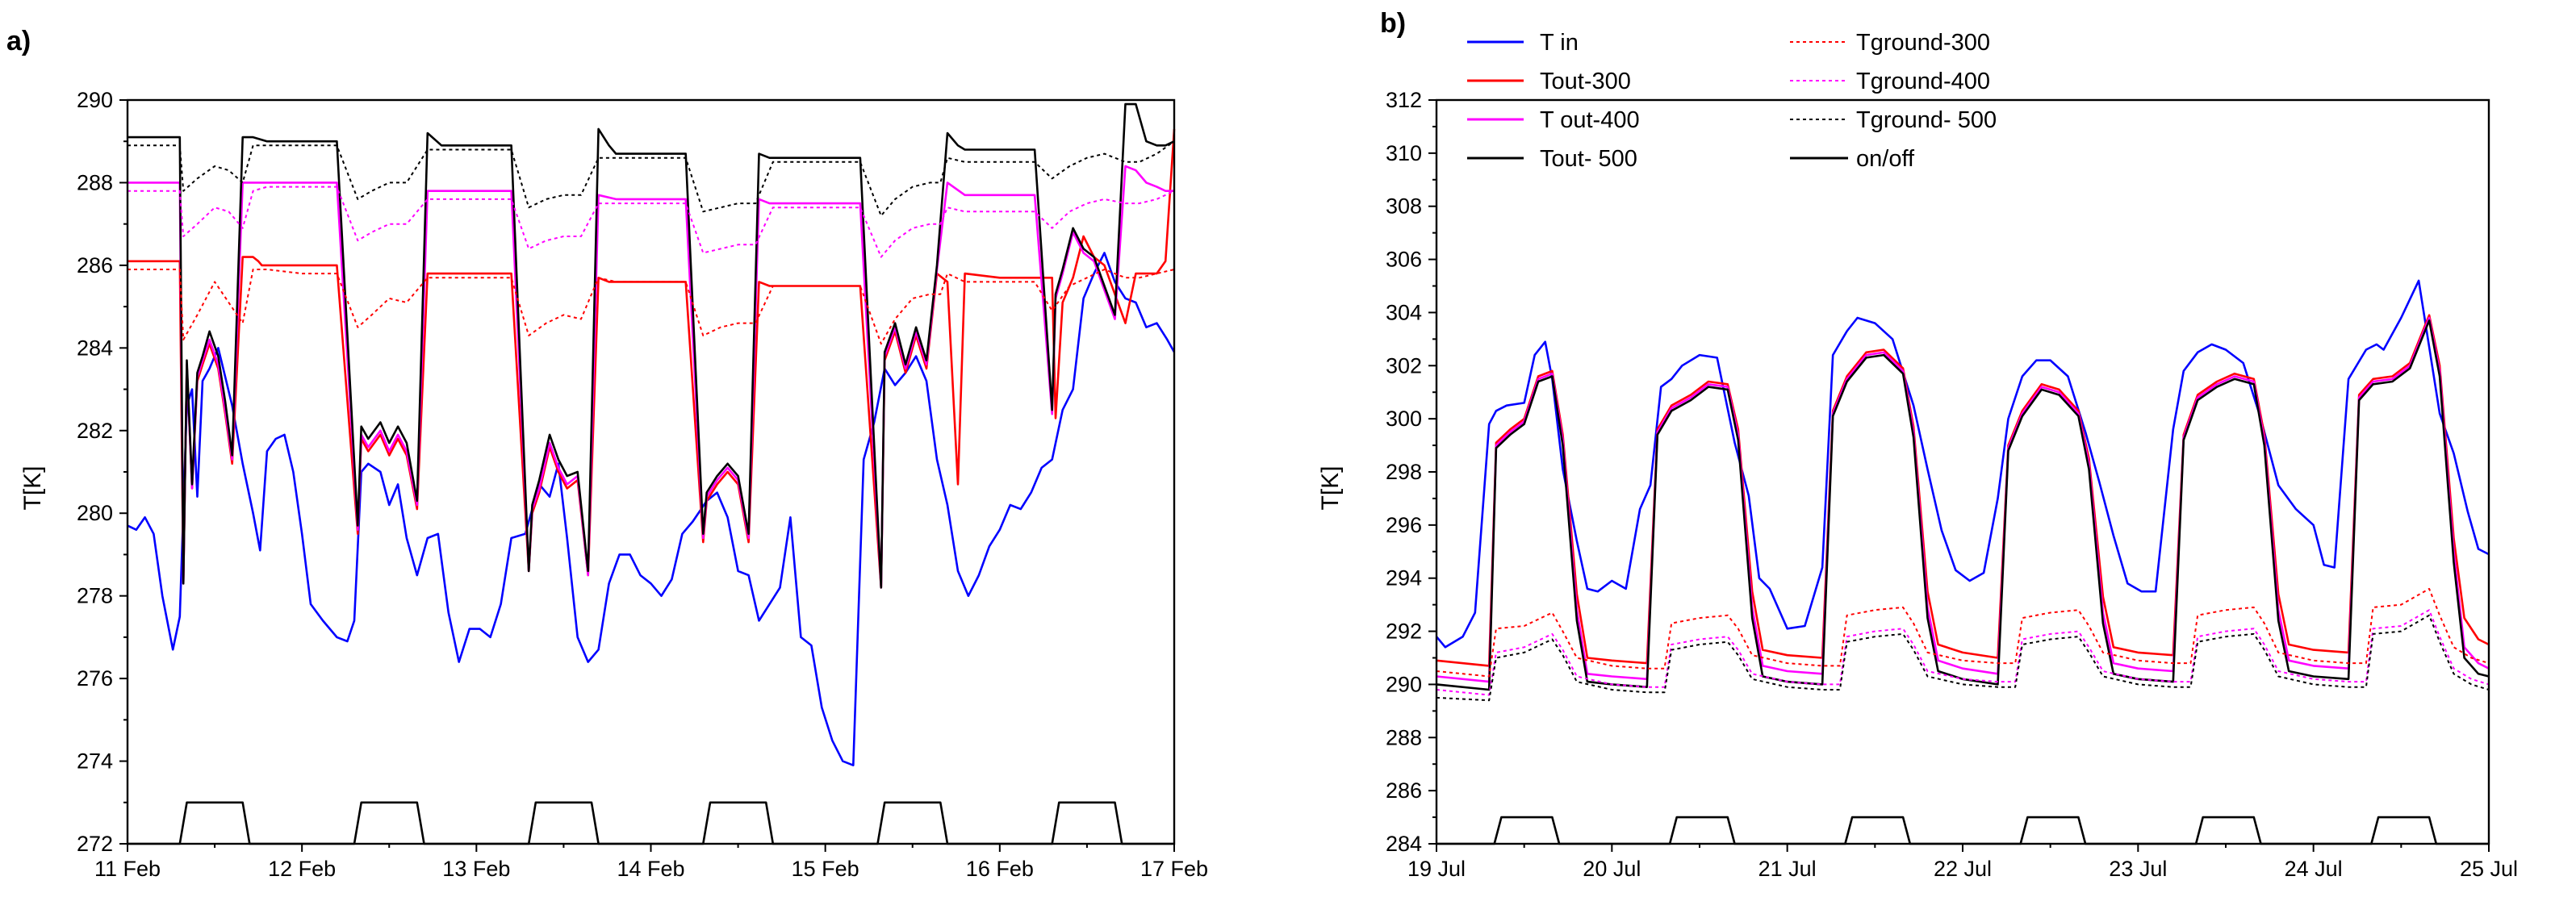  What do you see at coordinates (1436, 869) in the screenshot?
I see `x-tick-label-b-0: 19 Jul` at bounding box center [1436, 869].